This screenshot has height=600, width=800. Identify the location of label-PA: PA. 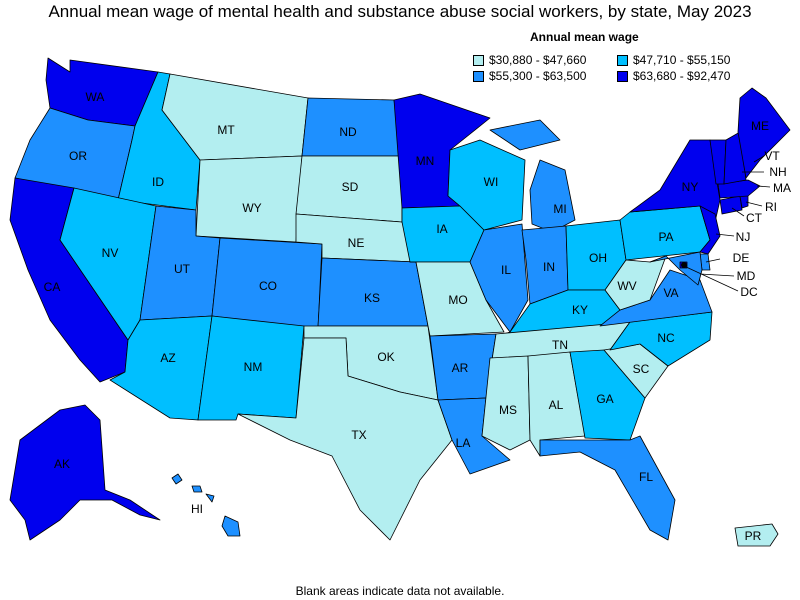
(665, 237).